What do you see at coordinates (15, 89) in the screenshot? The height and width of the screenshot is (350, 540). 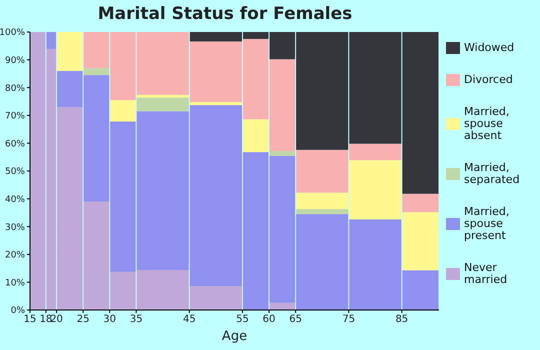 I see `y-tick-label: 80%` at bounding box center [15, 89].